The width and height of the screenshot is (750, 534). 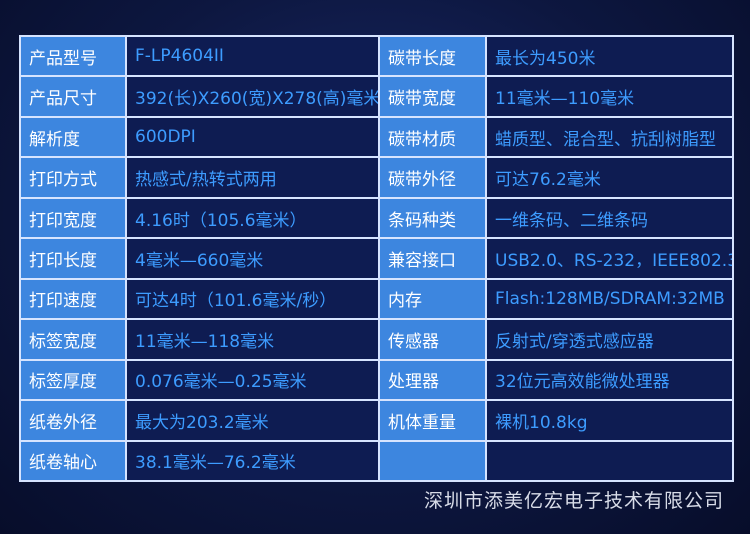 I want to click on spec-value: 裸机10.8kg, so click(x=609, y=420).